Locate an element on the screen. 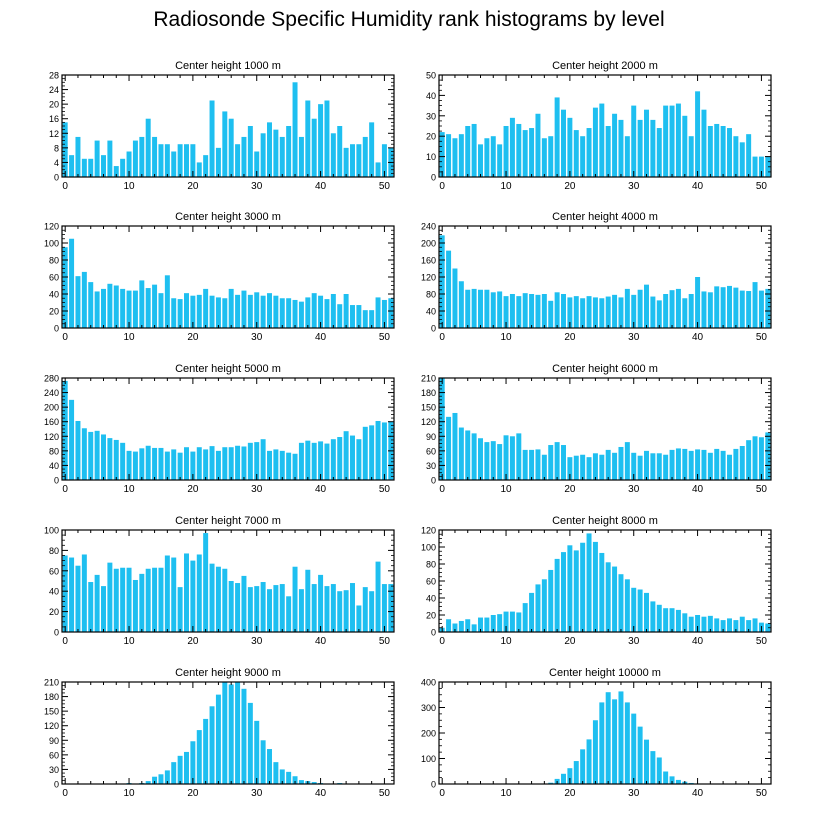 The height and width of the screenshot is (824, 818). x-tick-label: 30 is located at coordinates (634, 793).